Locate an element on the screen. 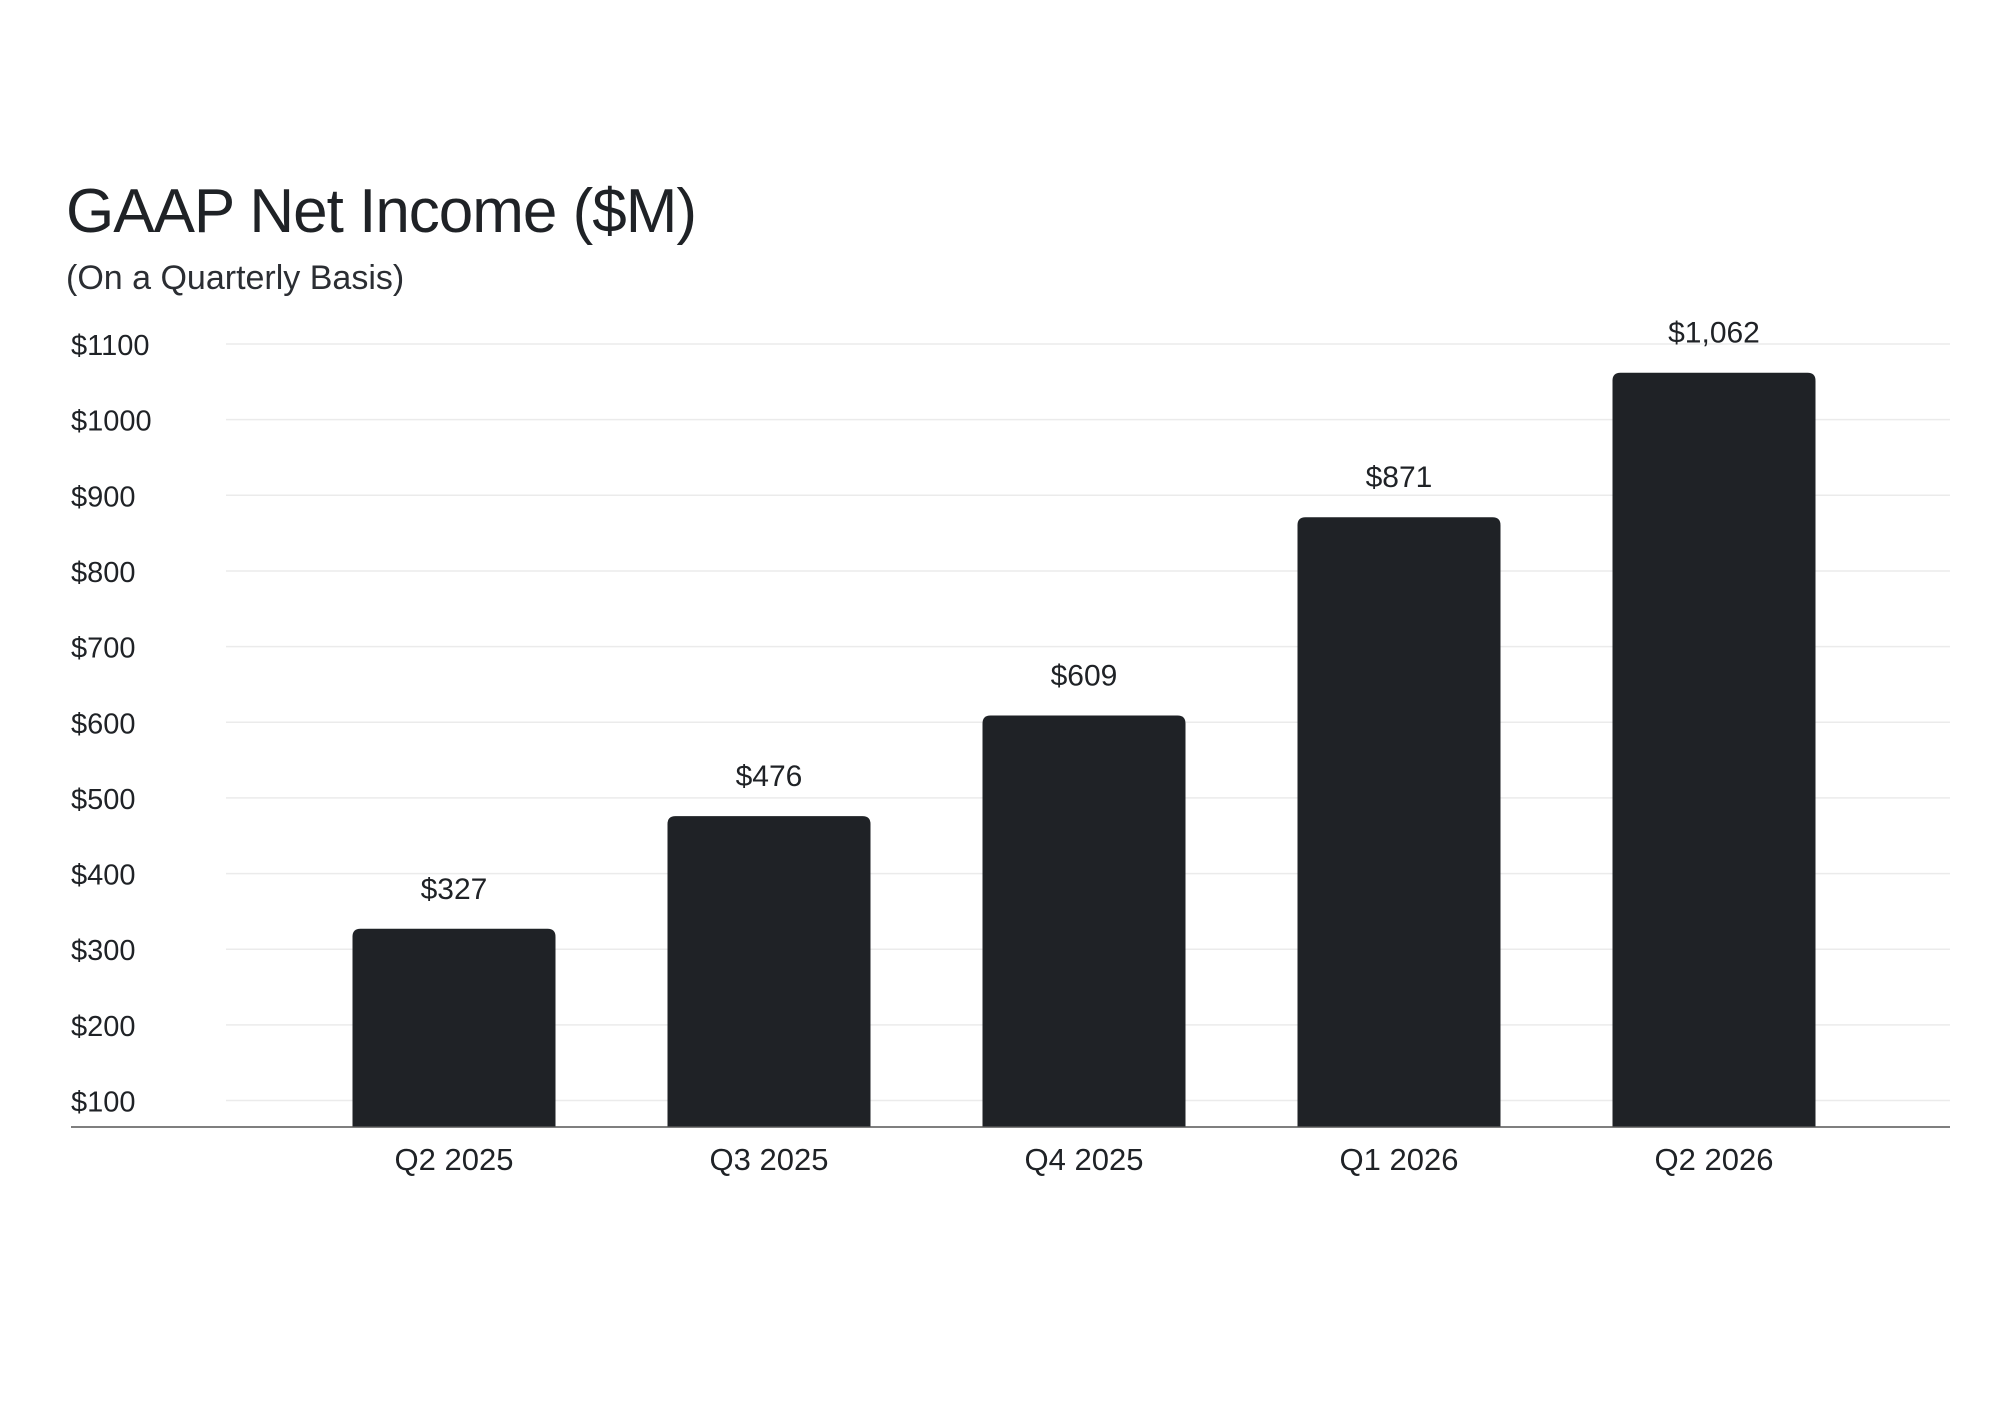  bar-value-label: $327 is located at coordinates (454, 889).